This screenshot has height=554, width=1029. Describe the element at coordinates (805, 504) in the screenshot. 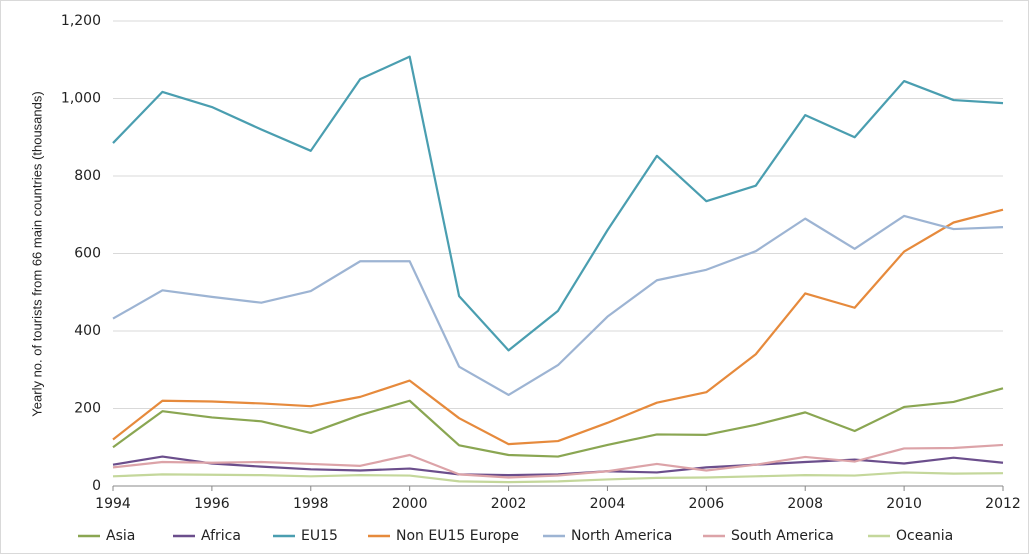

I see `x-tick-label: 2008` at that location.